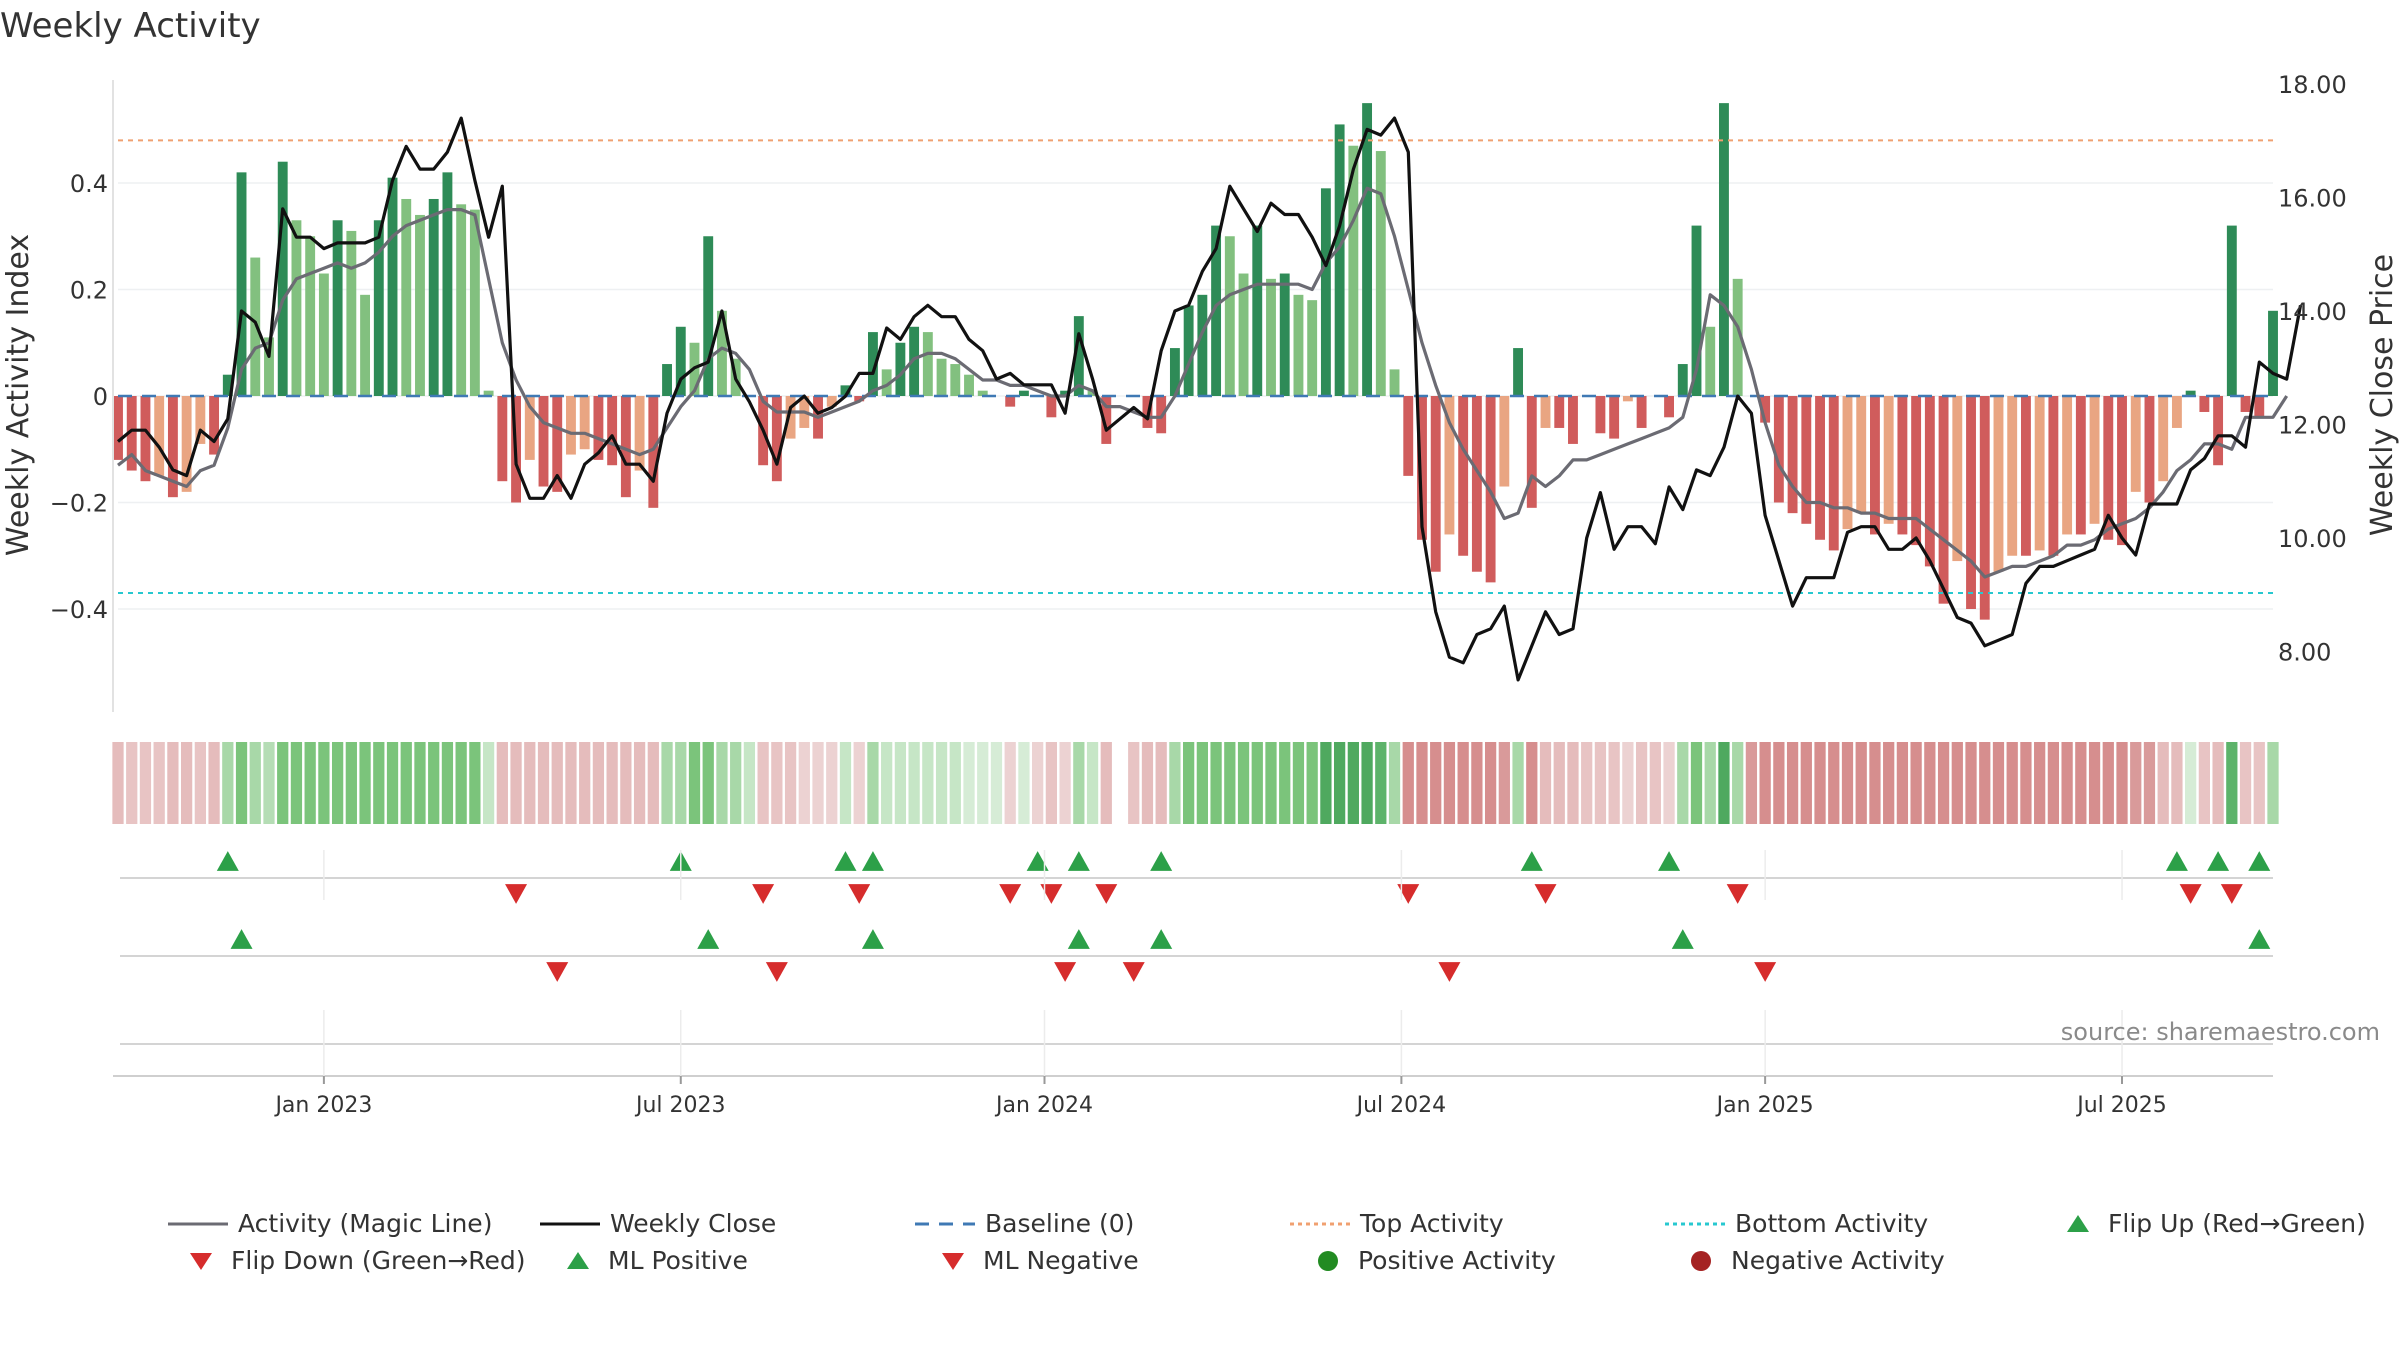 The image size is (2400, 1350). Describe the element at coordinates (322, 1105) in the screenshot. I see `x-tick-label: Jan 2023` at that location.